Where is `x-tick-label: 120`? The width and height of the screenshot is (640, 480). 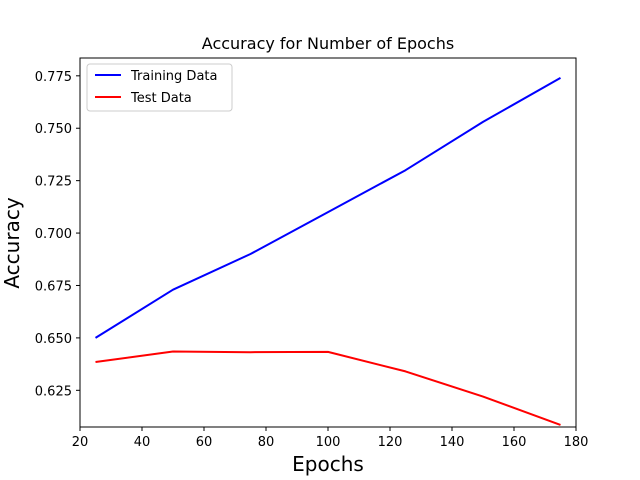
x-tick-label: 120 is located at coordinates (390, 442).